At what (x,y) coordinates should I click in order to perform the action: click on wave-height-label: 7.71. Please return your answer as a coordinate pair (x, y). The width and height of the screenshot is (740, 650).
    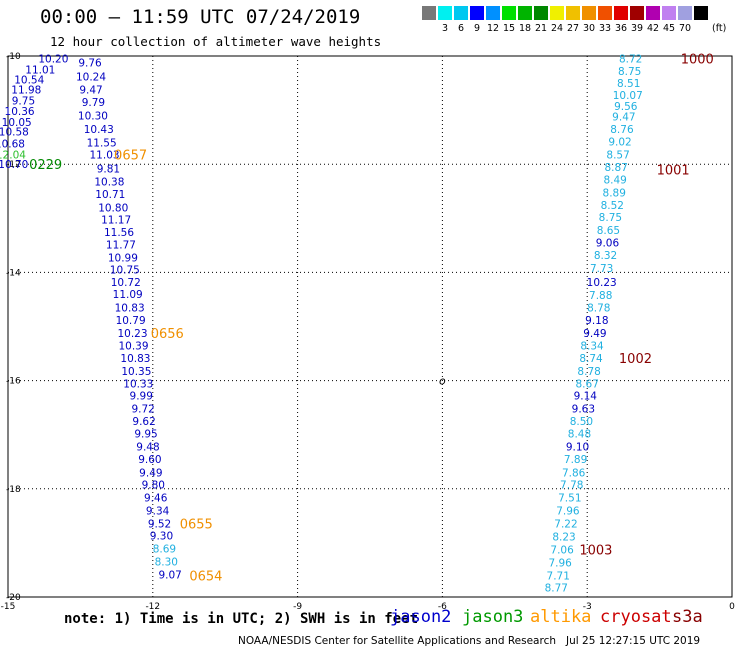
    Looking at the image, I should click on (558, 576).